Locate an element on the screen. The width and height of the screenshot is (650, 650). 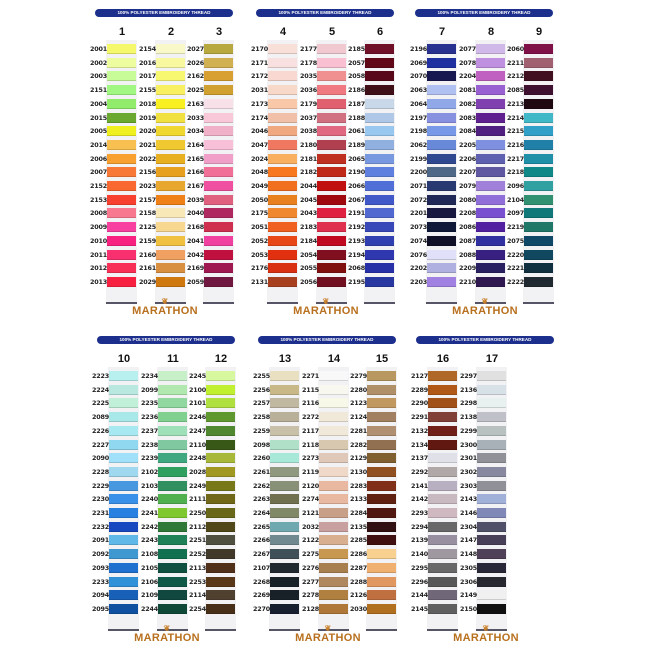
thread-row: 2274 is located at coordinates (326, 499).